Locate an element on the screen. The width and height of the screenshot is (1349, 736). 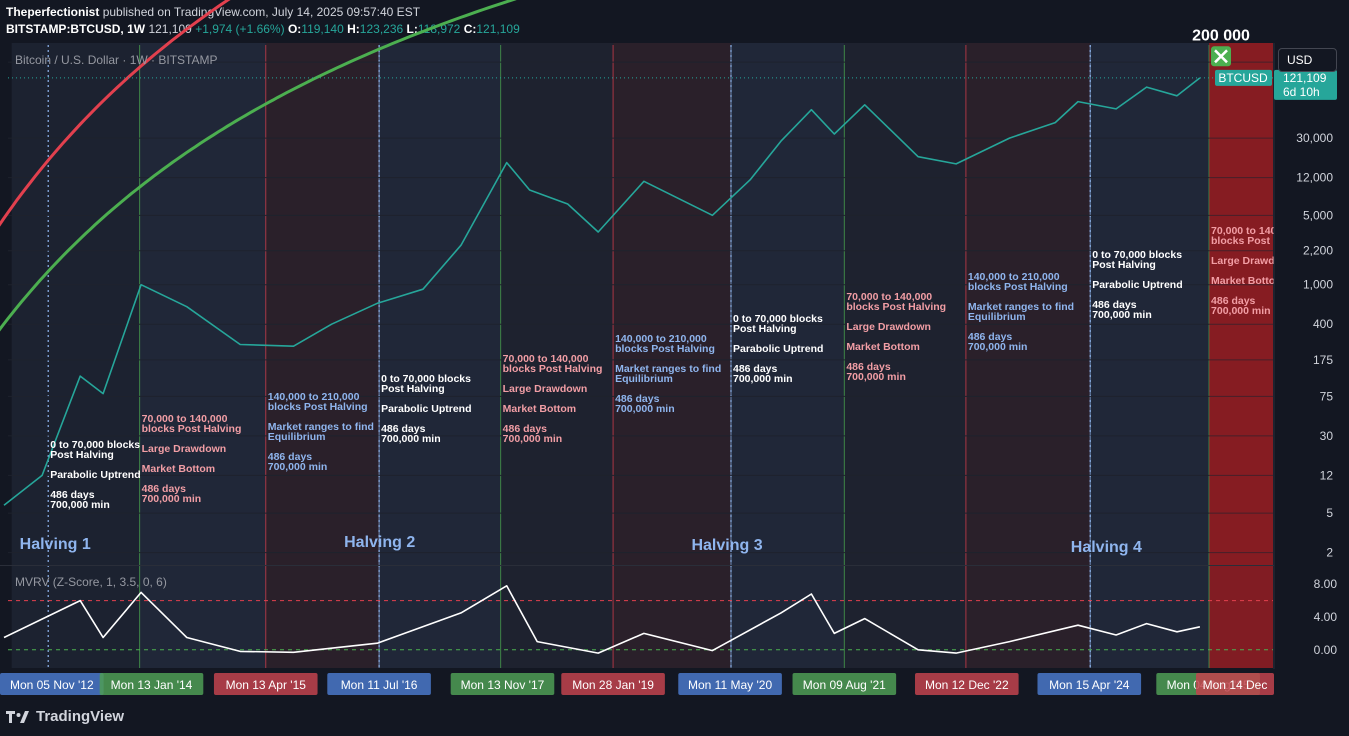
price-tag-countdown: 6d 10h is located at coordinates (1301, 92).